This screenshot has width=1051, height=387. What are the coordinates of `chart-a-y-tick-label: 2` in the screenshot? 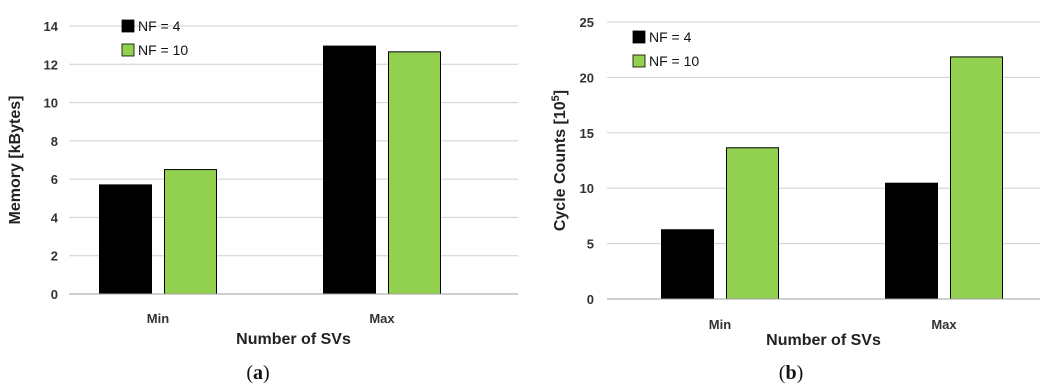 It's located at (54, 256).